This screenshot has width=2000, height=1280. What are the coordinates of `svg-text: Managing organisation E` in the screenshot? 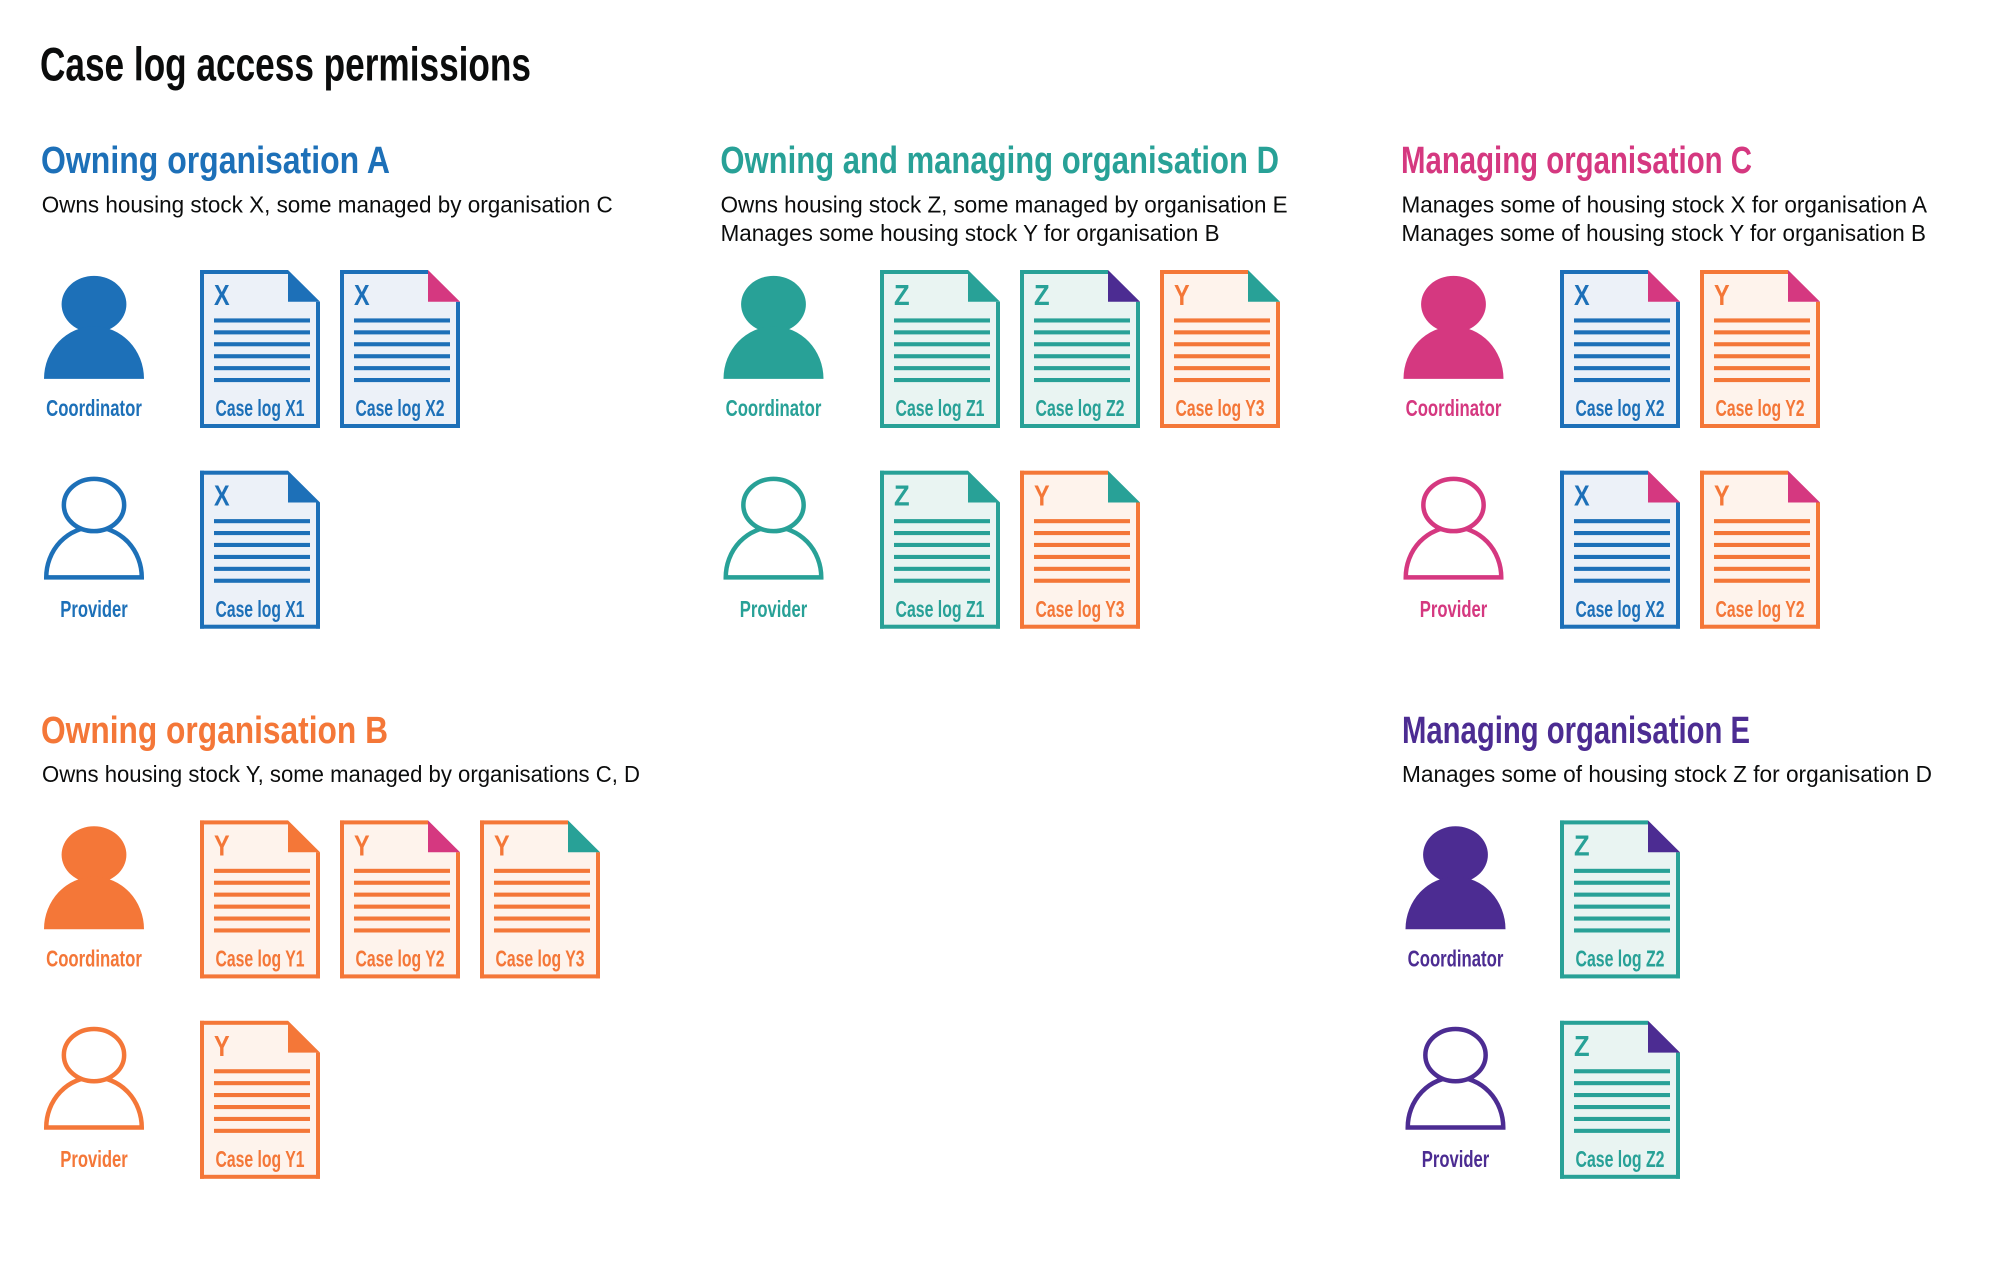 It's located at (1576, 731).